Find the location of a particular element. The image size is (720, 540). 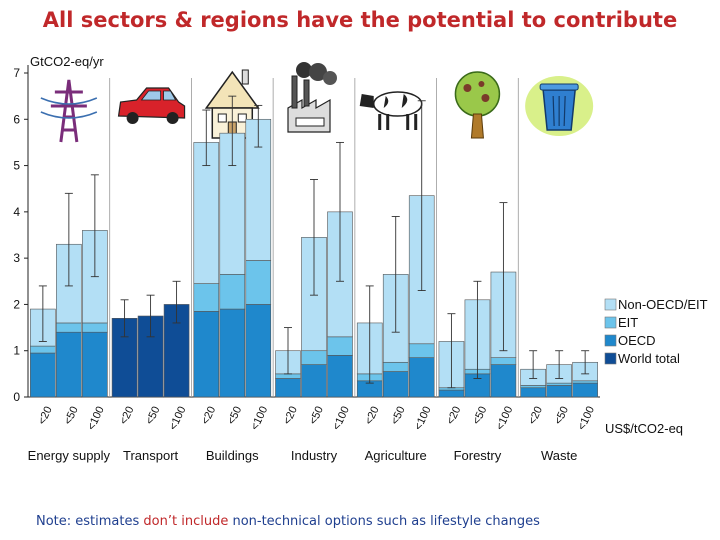

bar-agriculture-1-oecd is located at coordinates (395, 384).